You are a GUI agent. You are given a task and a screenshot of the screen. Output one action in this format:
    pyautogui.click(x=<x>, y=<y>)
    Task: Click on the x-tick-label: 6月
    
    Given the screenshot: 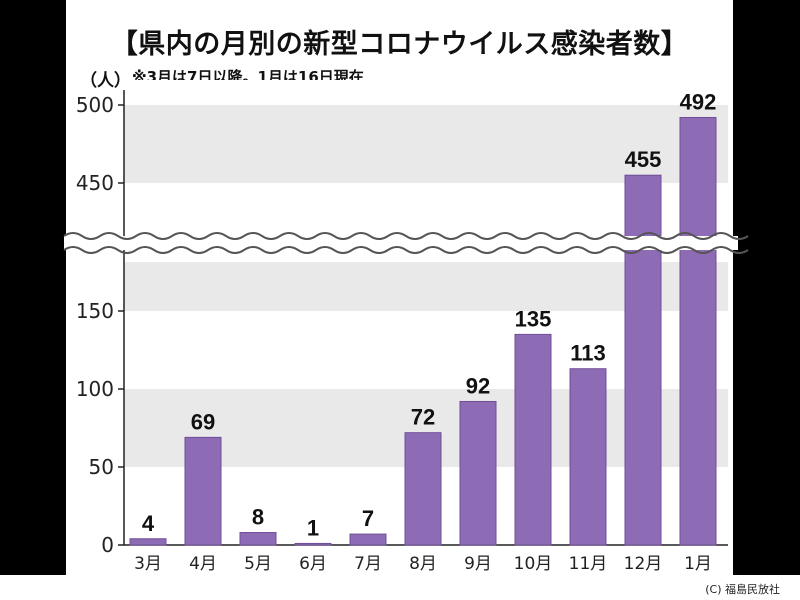 What is the action you would take?
    pyautogui.click(x=313, y=564)
    